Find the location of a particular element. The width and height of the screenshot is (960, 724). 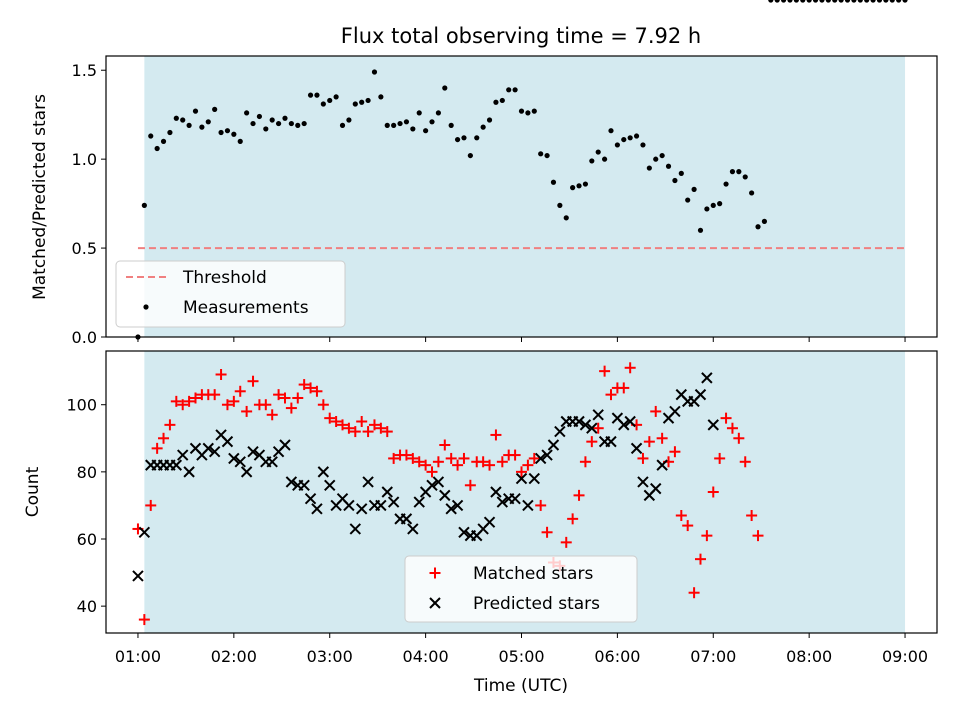

legend-predicted-label: Predicted stars is located at coordinates (536, 604).